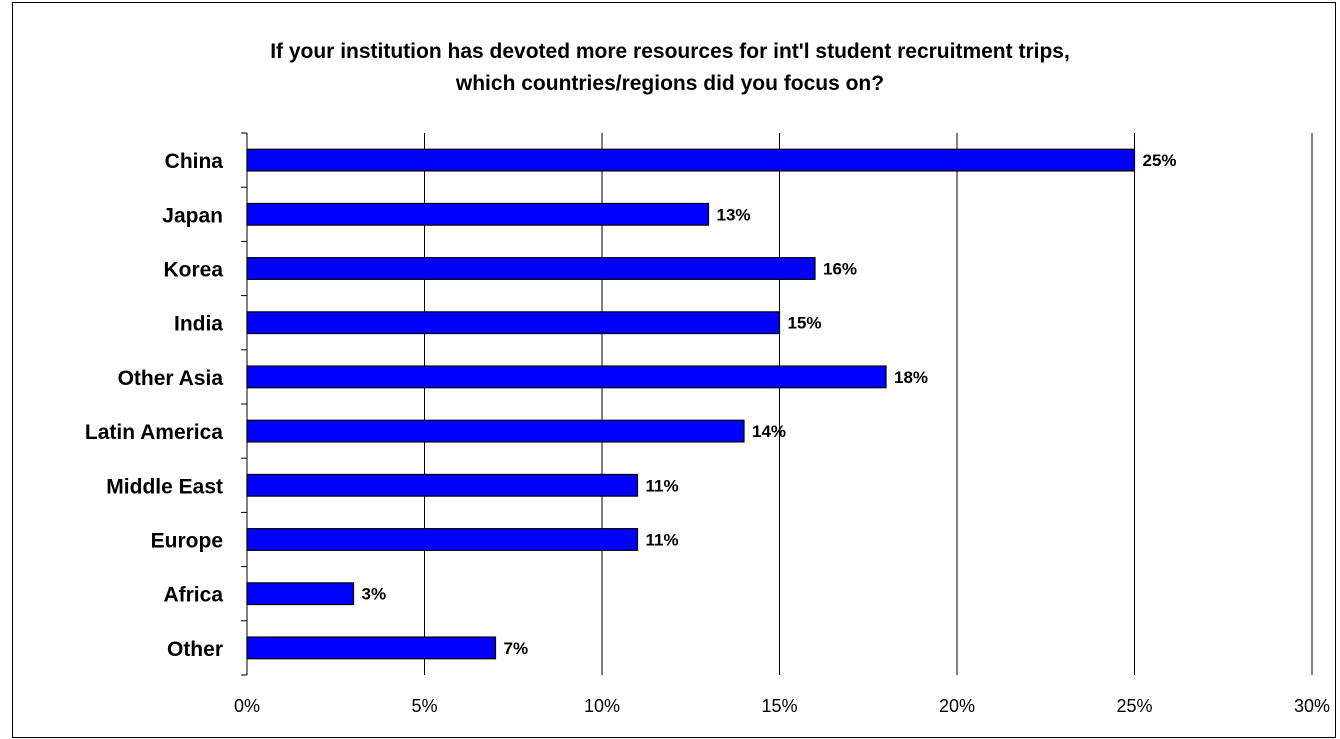 This screenshot has width=1340, height=739. I want to click on category-label: Latin America, so click(154, 432).